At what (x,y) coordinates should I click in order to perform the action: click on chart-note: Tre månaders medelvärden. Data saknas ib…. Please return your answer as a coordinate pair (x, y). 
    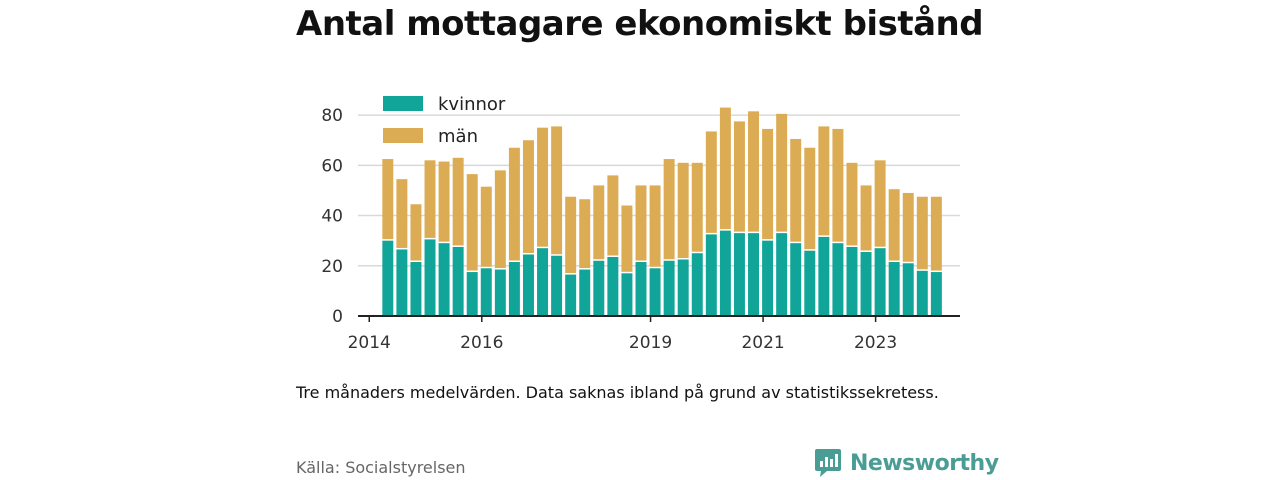
    Looking at the image, I should click on (617, 392).